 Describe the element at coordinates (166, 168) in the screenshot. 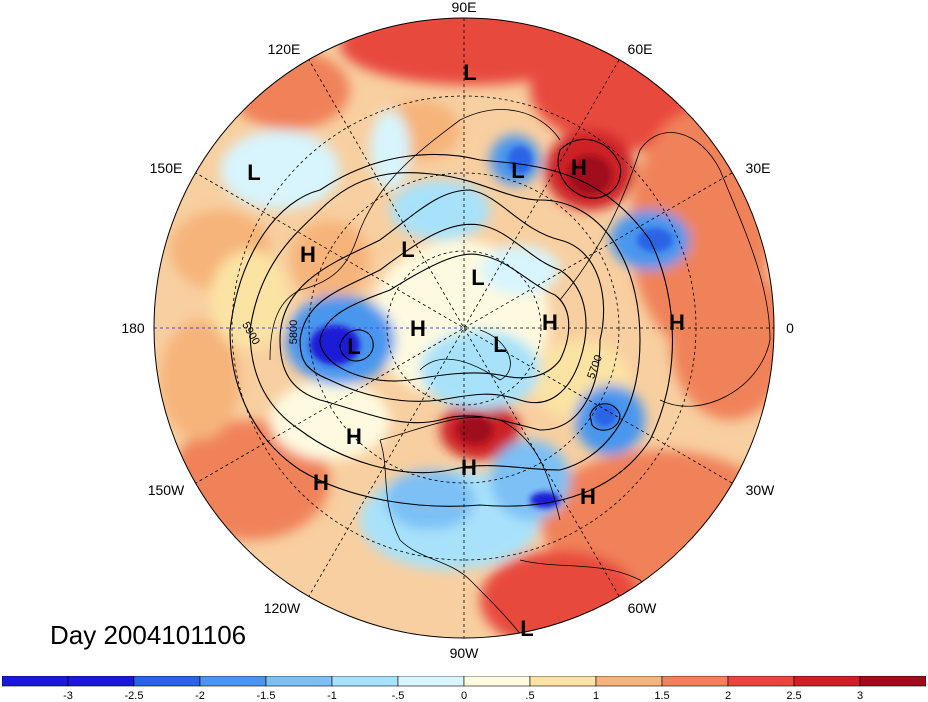

I see `lon-label: 150E` at that location.